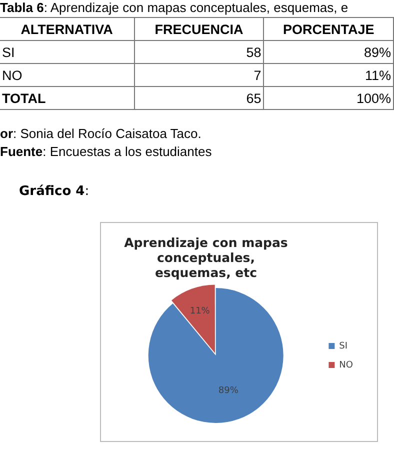  What do you see at coordinates (329, 98) in the screenshot?
I see `text: 100%` at bounding box center [329, 98].